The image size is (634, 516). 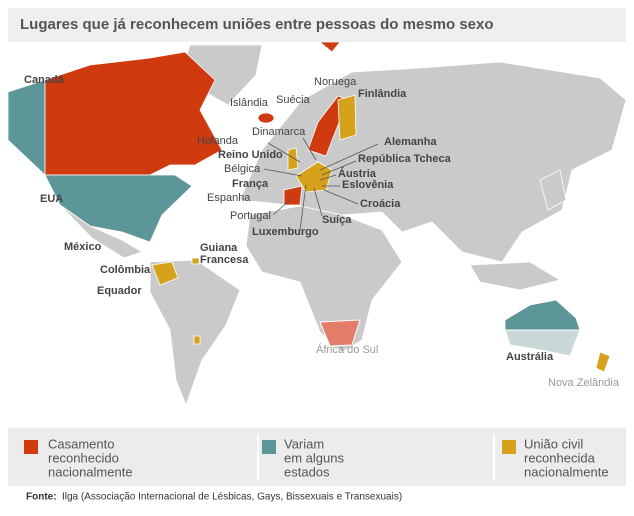 I want to click on country-label: Finlândia, so click(x=382, y=94).